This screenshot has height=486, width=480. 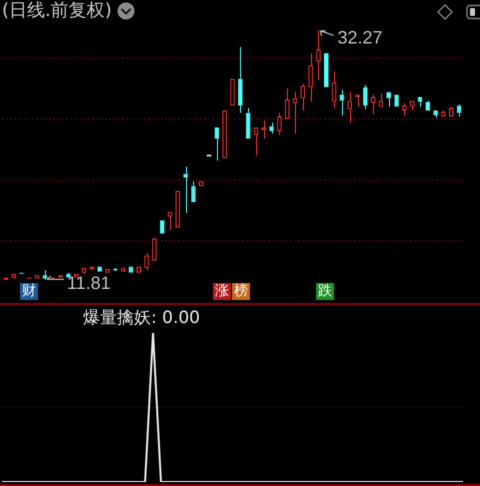 I want to click on text: 跌, so click(x=325, y=291).